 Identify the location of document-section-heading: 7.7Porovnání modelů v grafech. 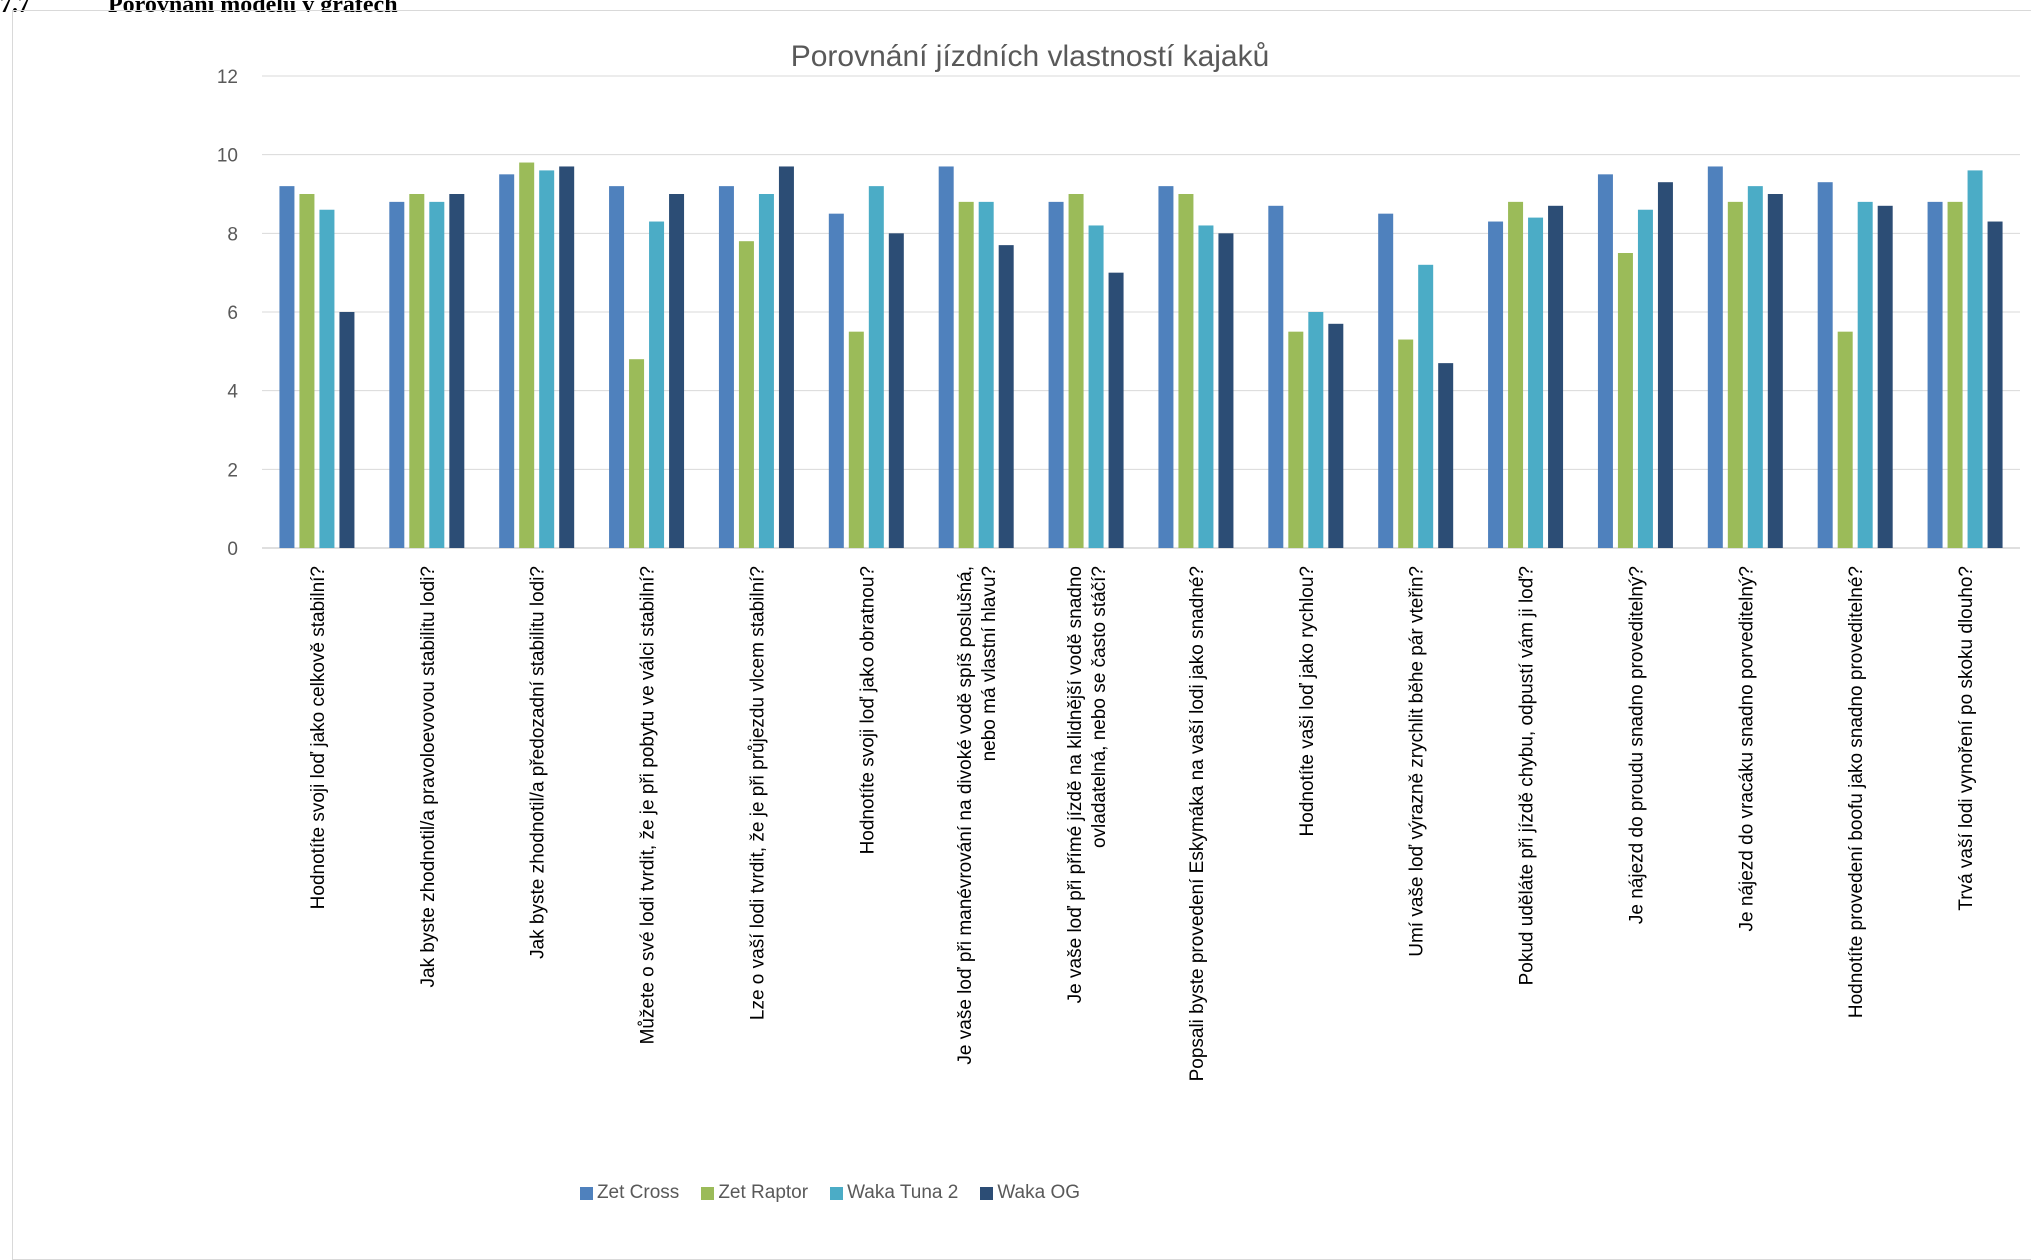
(199, 6).